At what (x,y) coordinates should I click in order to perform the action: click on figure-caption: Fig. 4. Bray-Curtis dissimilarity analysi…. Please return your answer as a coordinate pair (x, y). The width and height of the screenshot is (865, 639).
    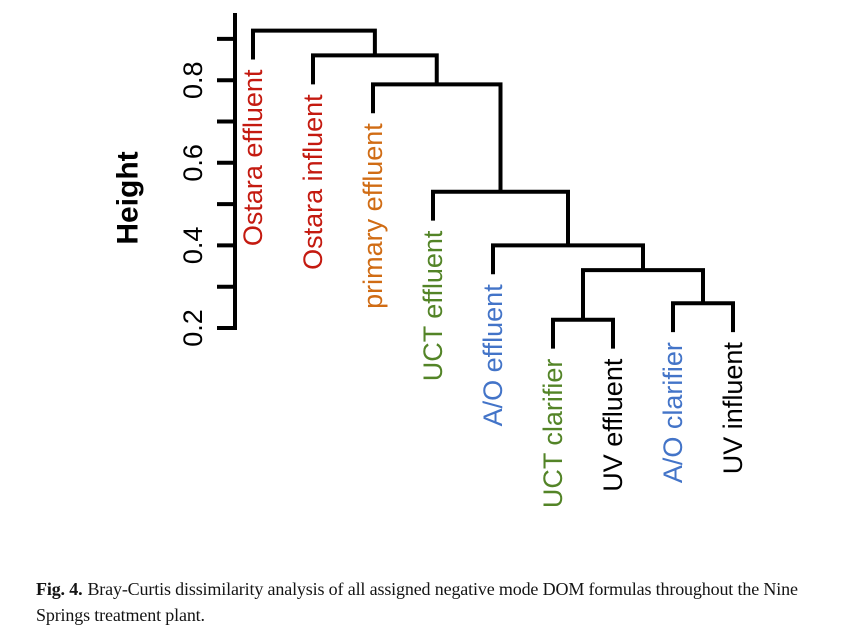
    Looking at the image, I should click on (425, 603).